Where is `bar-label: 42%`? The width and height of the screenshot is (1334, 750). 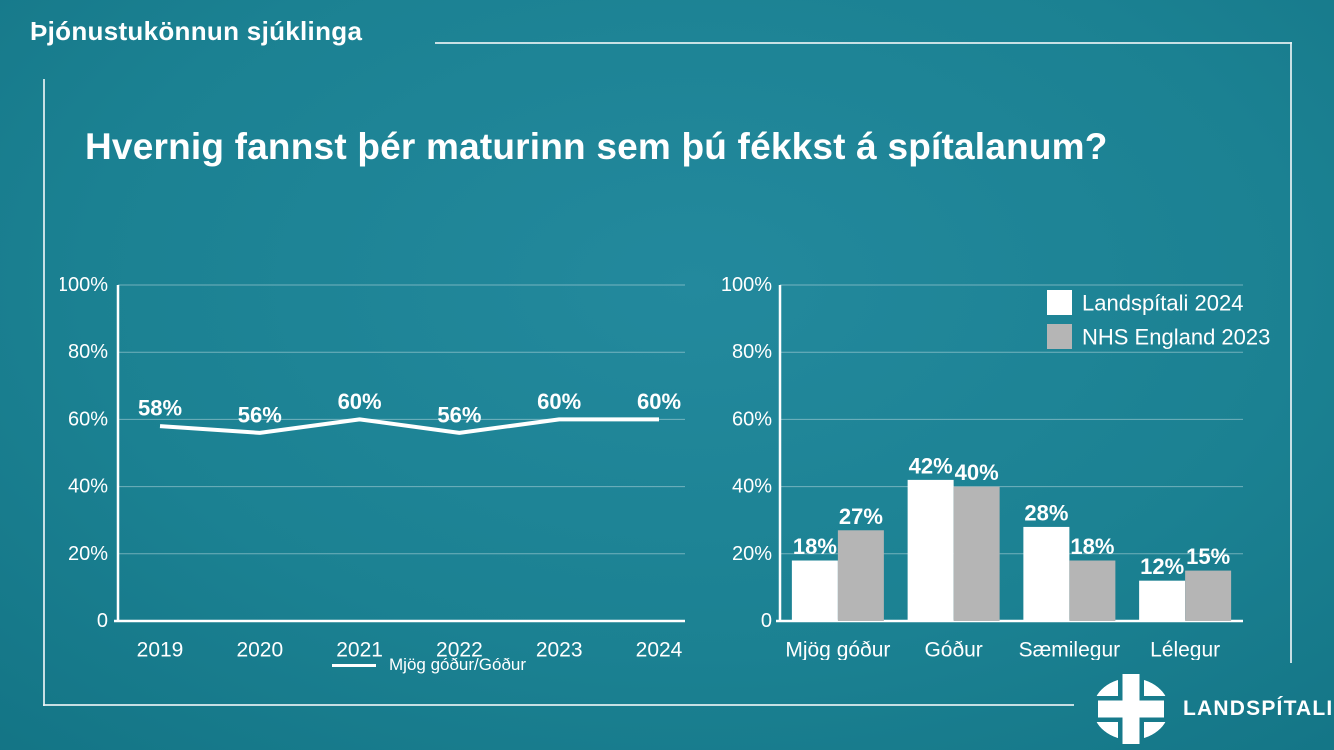 bar-label: 42% is located at coordinates (931, 465).